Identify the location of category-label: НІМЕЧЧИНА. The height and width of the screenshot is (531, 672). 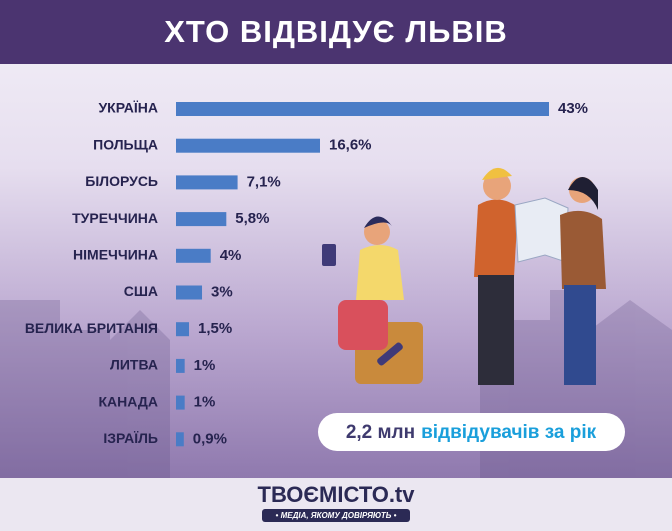
(115, 255).